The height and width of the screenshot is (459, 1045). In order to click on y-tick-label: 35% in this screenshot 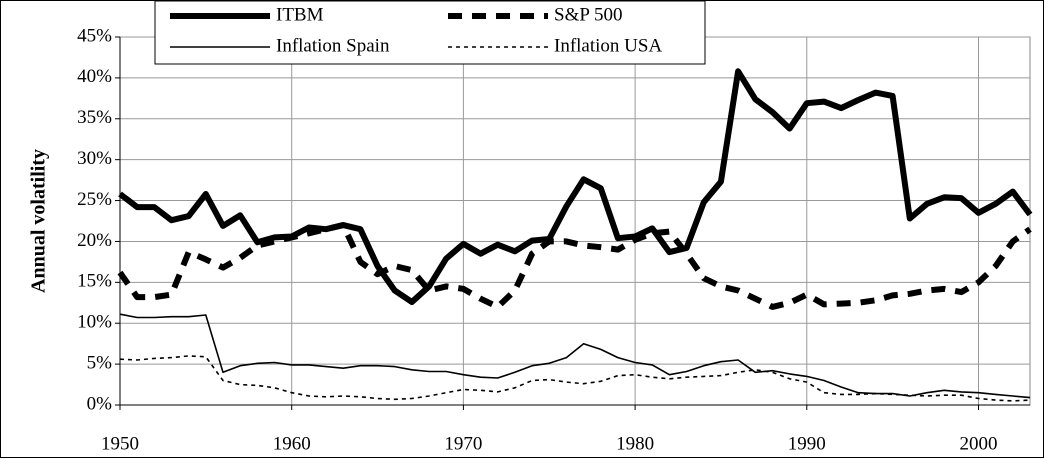, I will do `click(94, 117)`.